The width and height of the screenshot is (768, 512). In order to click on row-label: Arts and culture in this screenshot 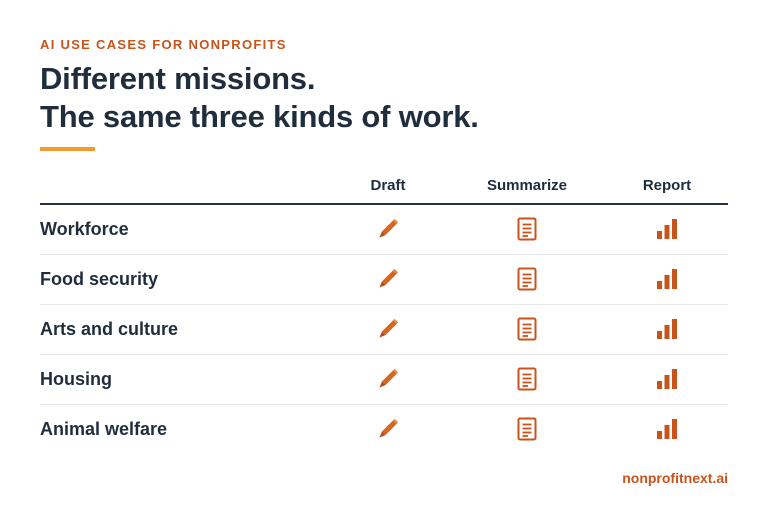, I will do `click(109, 329)`.